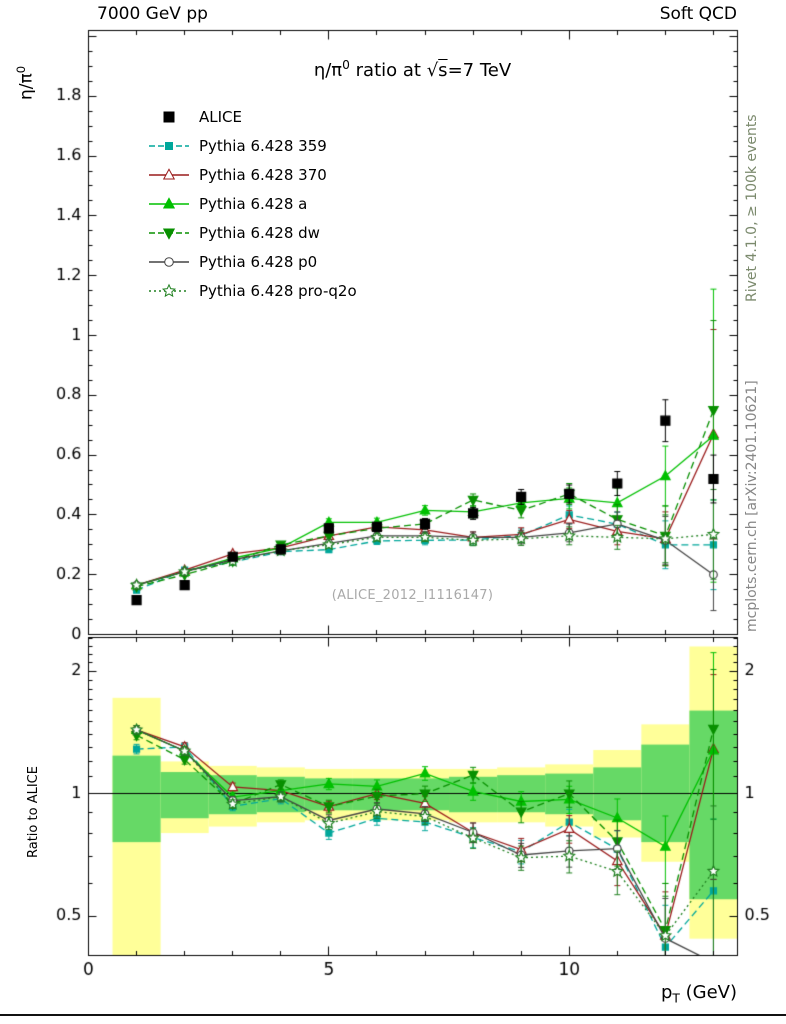 This screenshot has width=786, height=1024. What do you see at coordinates (252, 116) in the screenshot?
I see `legend-item-alice: ALICE` at bounding box center [252, 116].